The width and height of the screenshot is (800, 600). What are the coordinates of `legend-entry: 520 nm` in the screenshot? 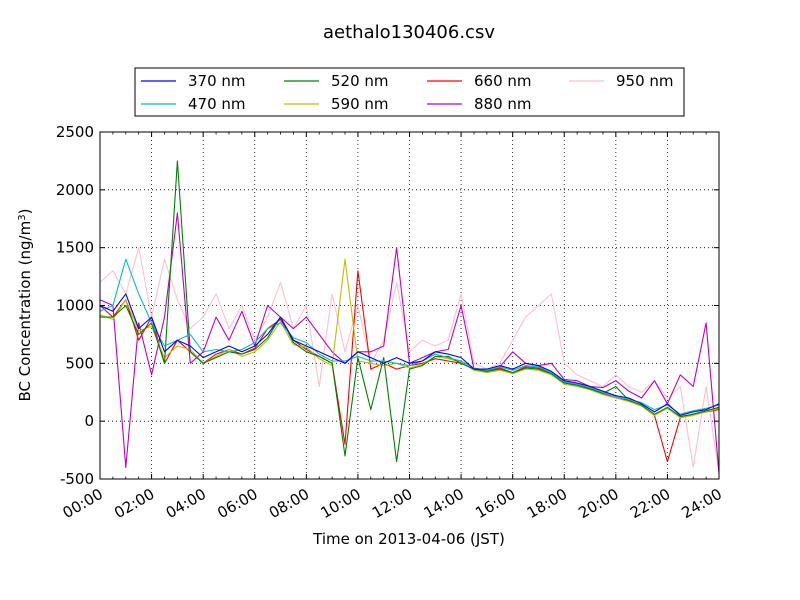 It's located at (336, 81).